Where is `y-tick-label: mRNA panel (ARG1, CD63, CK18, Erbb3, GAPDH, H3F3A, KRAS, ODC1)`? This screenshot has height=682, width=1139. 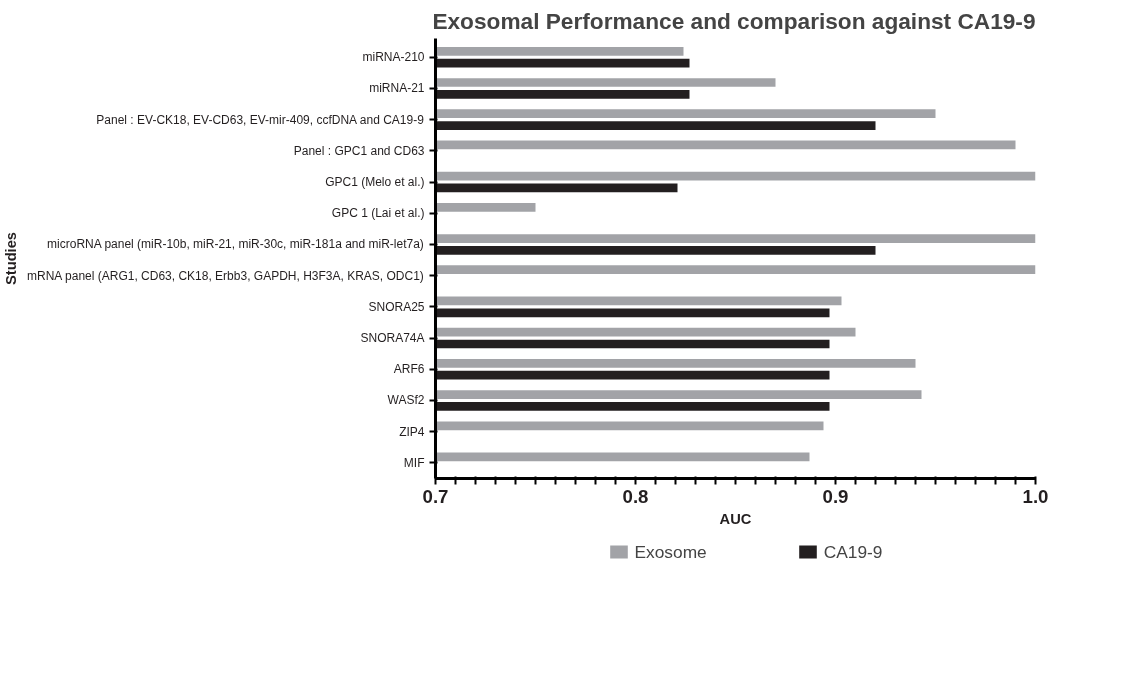
y-tick-label: mRNA panel (ARG1, CD63, CK18, Erbb3, GAPDH, H3F3A, KRAS, ODC1) is located at coordinates (225, 275).